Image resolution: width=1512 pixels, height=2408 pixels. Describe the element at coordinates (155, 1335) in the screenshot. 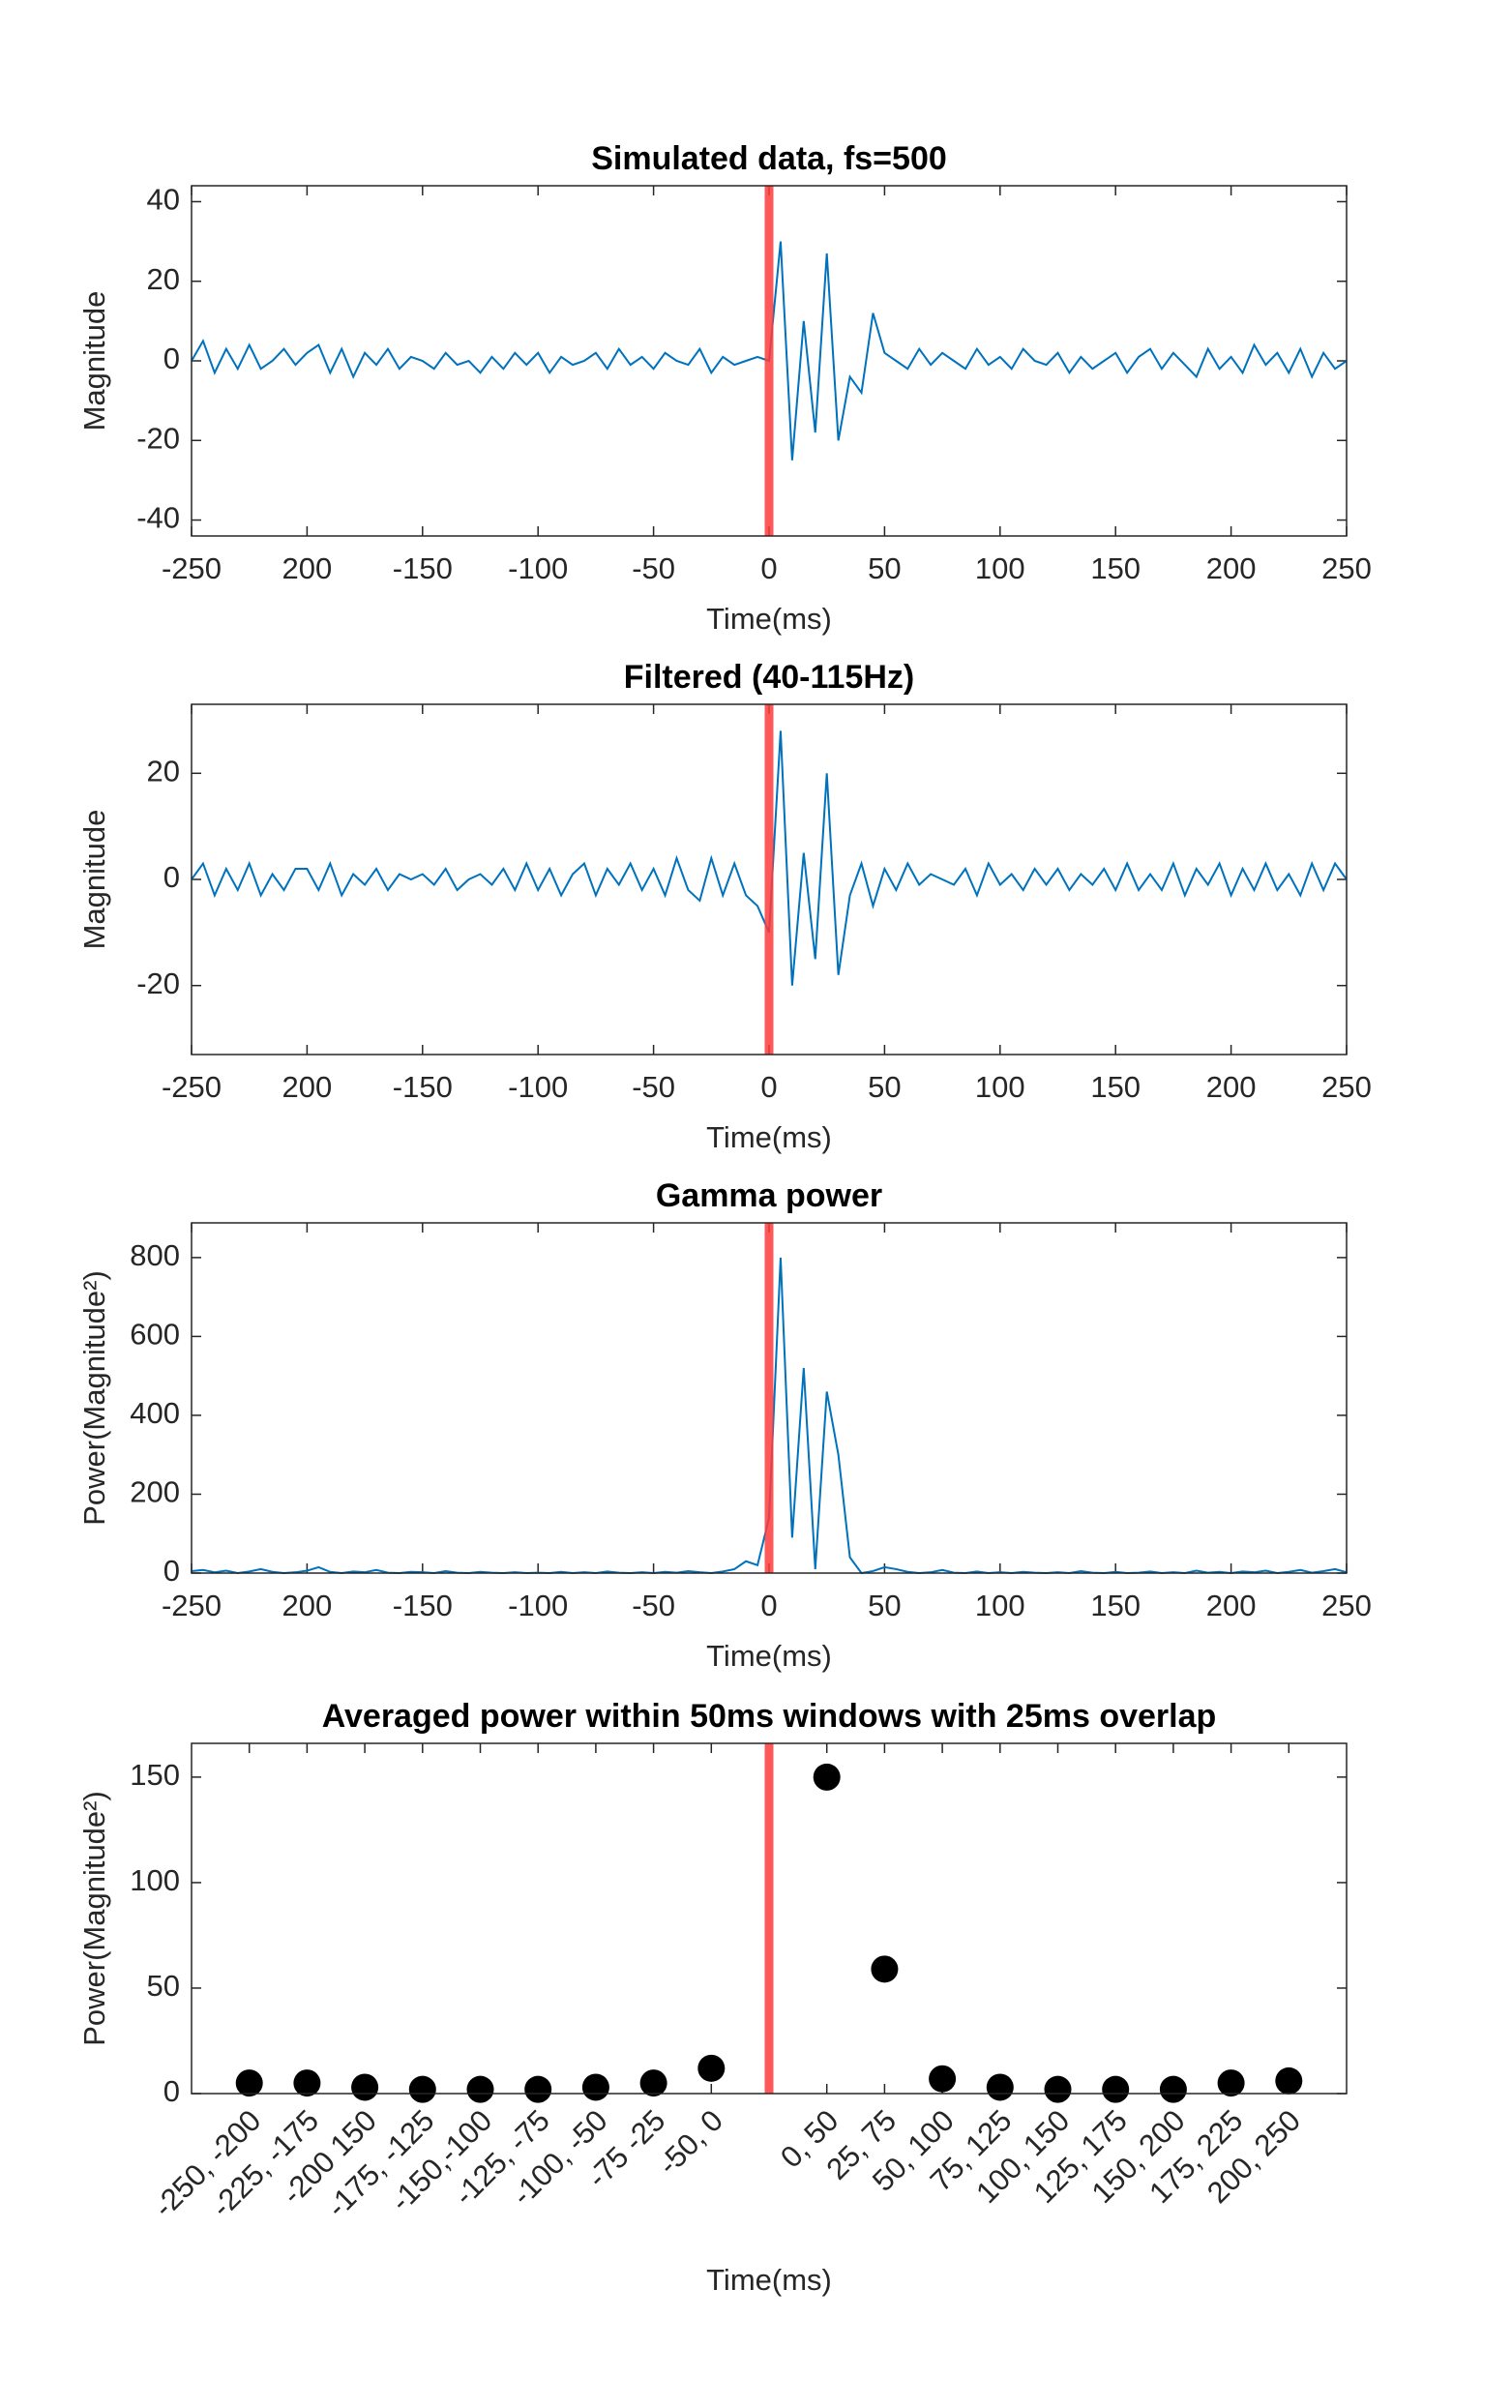

I see `y-tick-label: 600` at that location.